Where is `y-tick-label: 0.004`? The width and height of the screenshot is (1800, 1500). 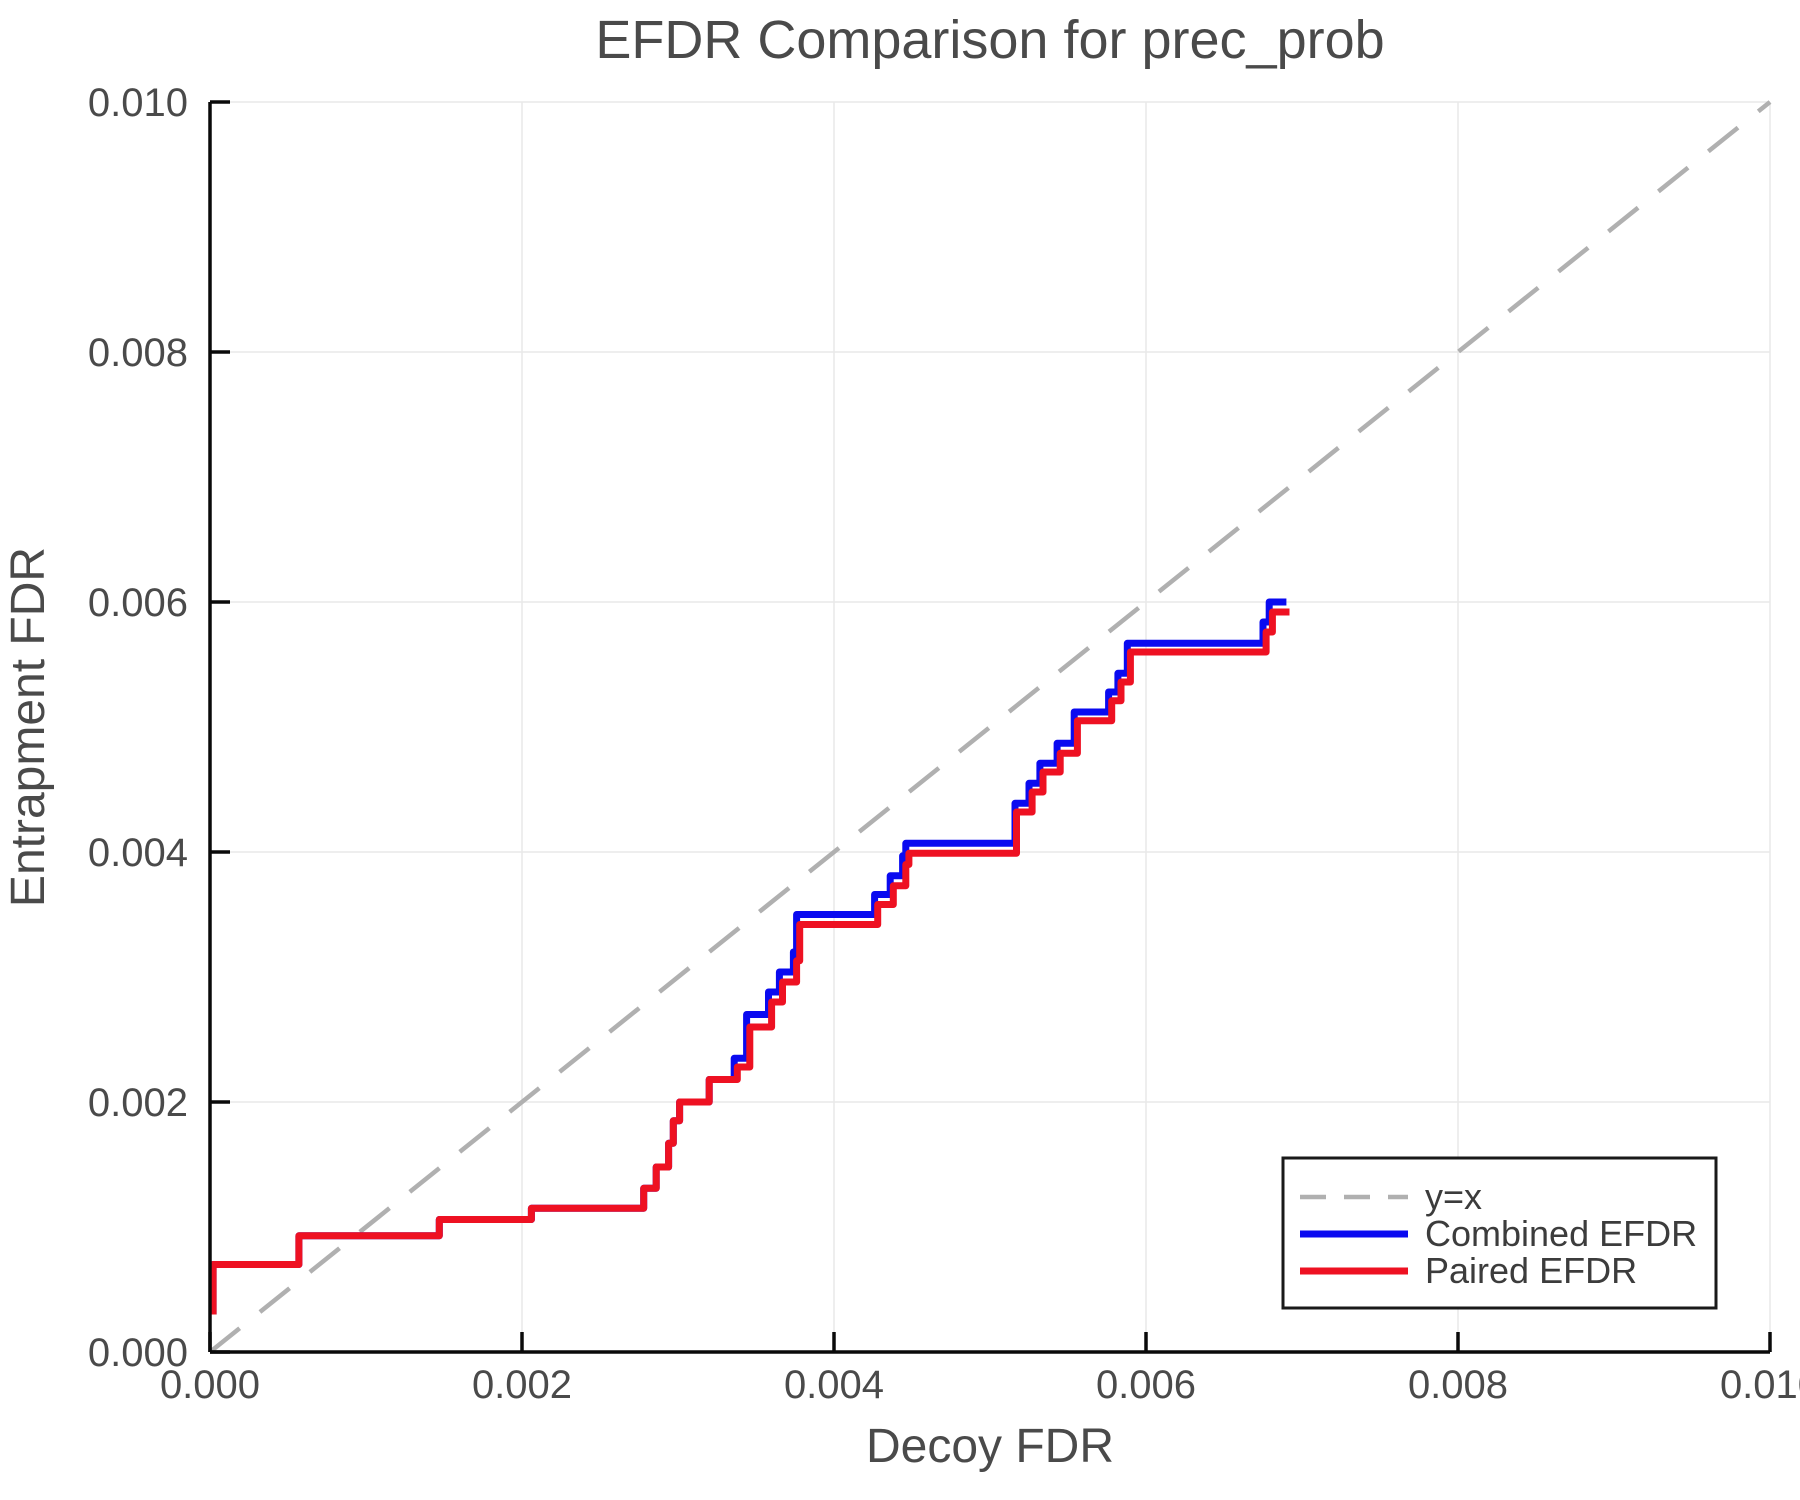 y-tick-label: 0.004 is located at coordinates (138, 853).